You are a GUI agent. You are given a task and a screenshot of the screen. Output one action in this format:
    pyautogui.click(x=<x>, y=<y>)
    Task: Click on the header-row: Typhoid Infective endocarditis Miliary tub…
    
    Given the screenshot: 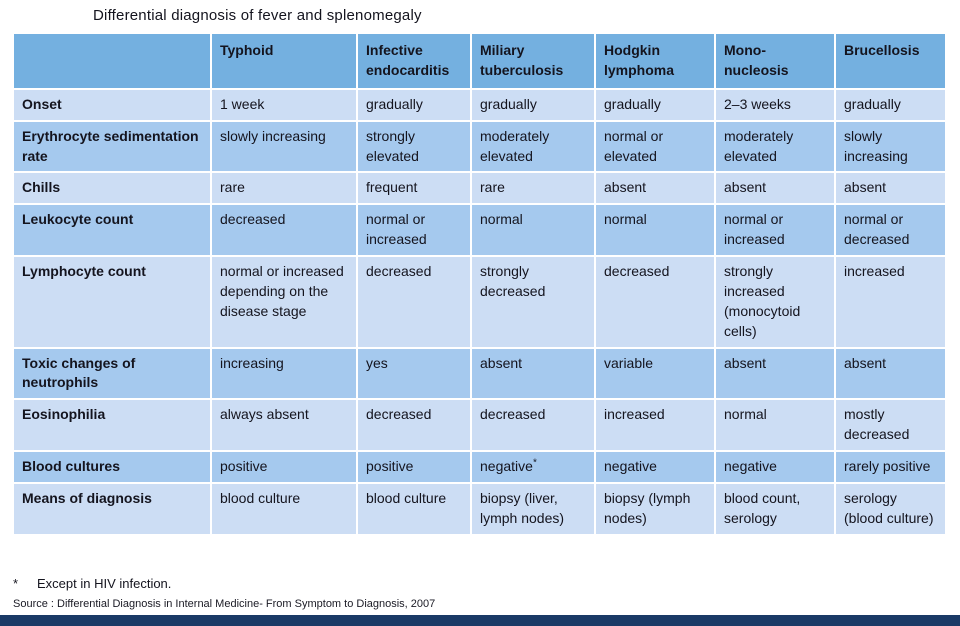 What is the action you would take?
    pyautogui.click(x=479, y=61)
    